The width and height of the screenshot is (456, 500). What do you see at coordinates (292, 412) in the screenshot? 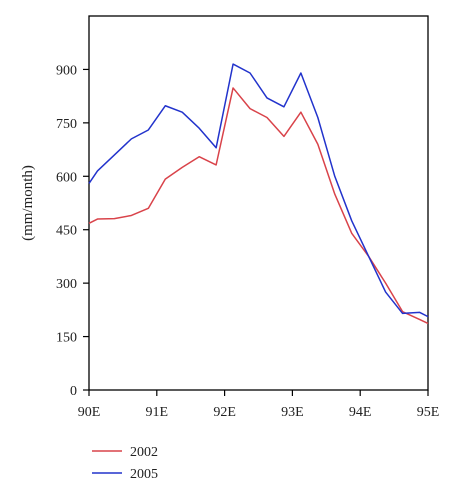
I see `x-tick-label: 93E` at bounding box center [292, 412].